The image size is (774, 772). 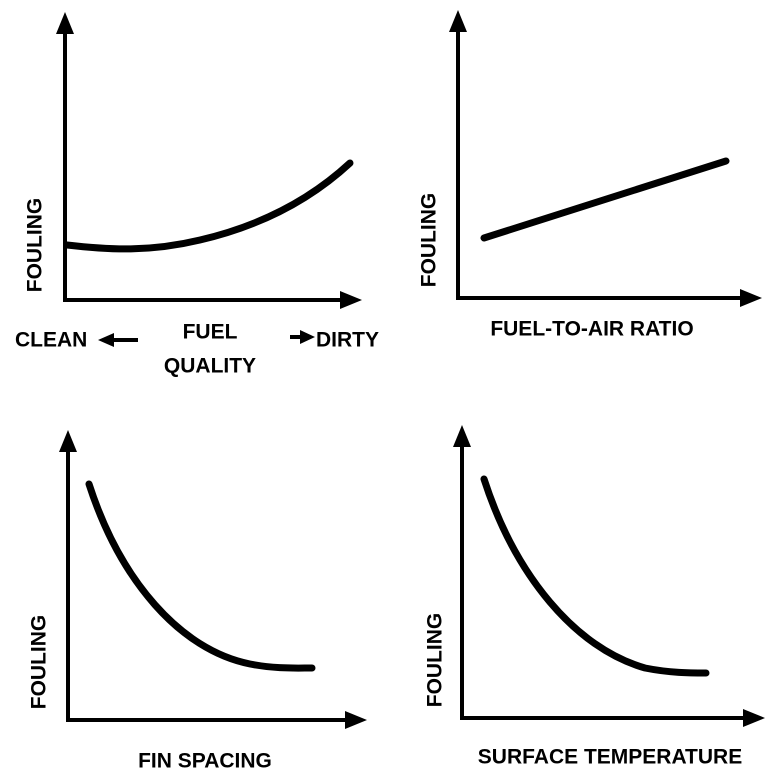 I want to click on x-label-left: CLEAN, so click(x=51, y=340).